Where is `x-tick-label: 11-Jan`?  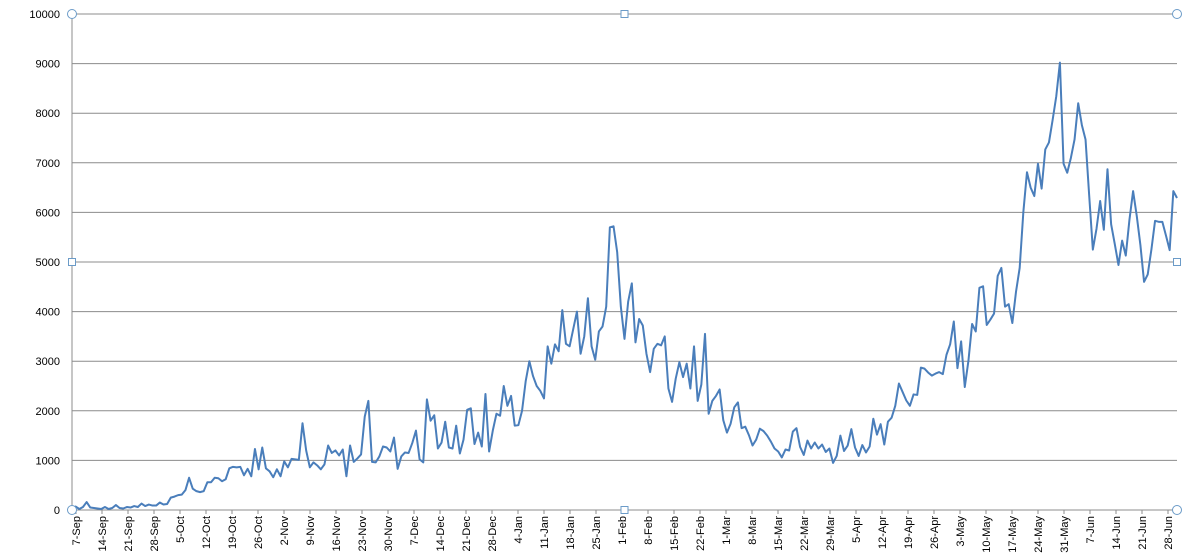
x-tick-label: 11-Jan is located at coordinates (545, 532).